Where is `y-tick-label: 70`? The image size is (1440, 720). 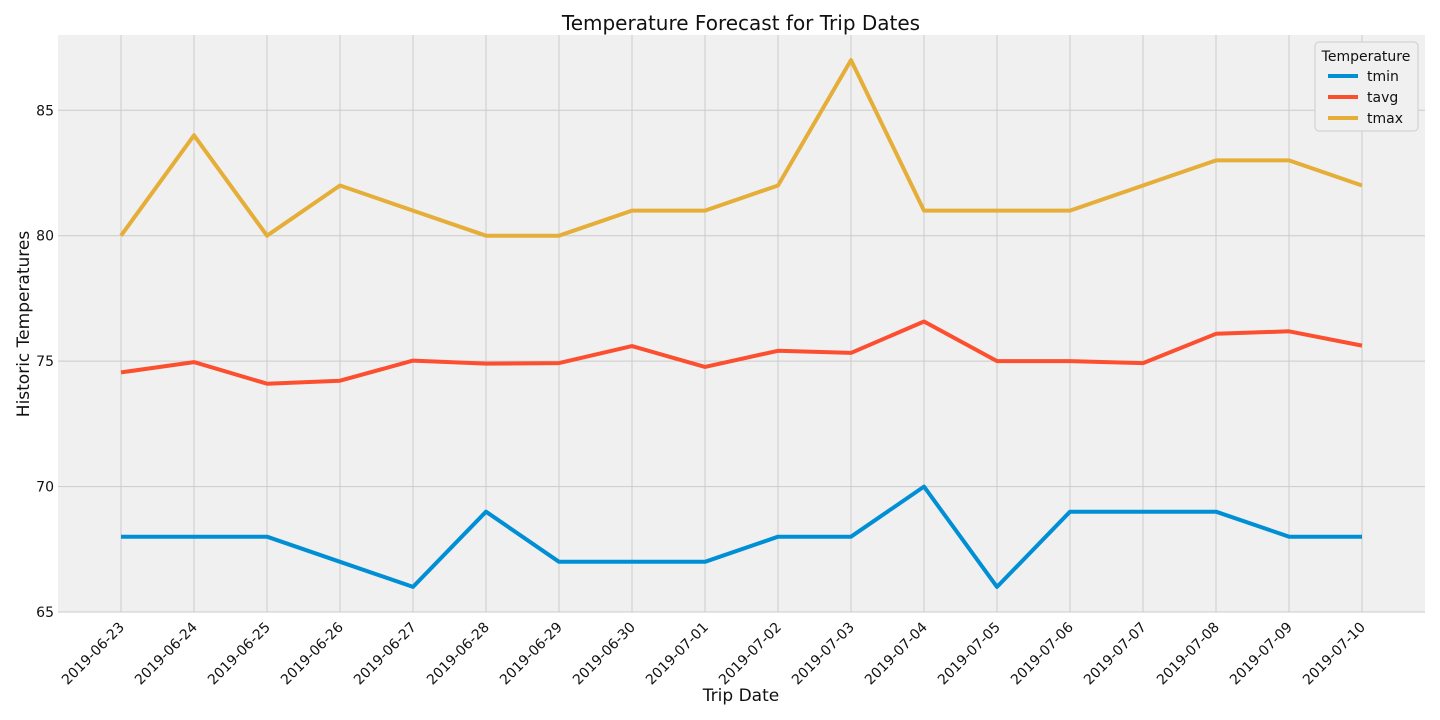
y-tick-label: 70 is located at coordinates (45, 488).